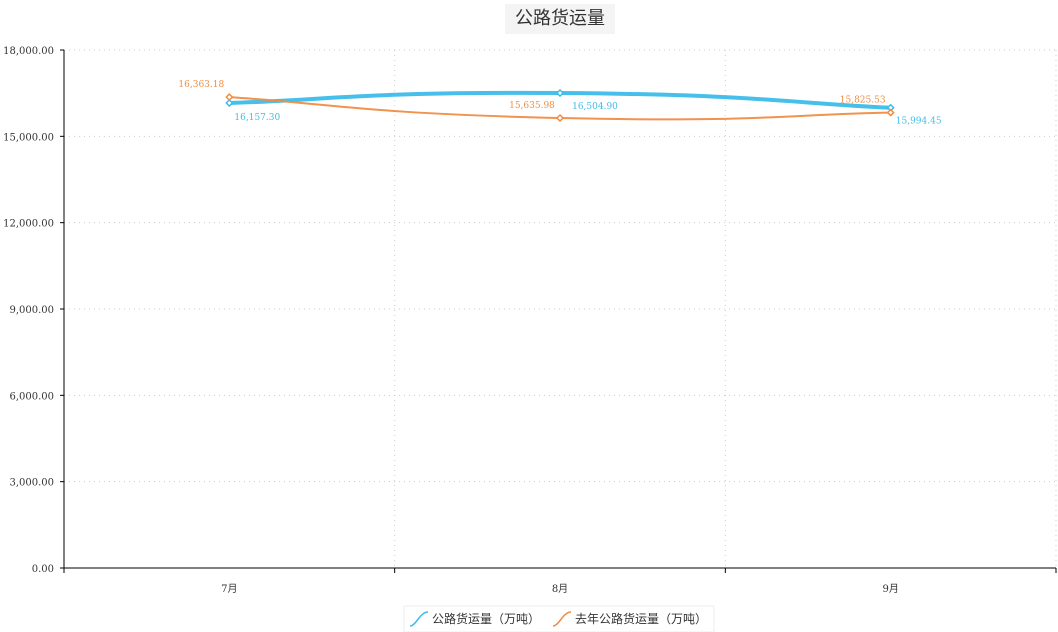 This screenshot has width=1058, height=632. I want to click on legend: 公路货运量（万吨） 去年公路货运量（万吨）, so click(559, 618).